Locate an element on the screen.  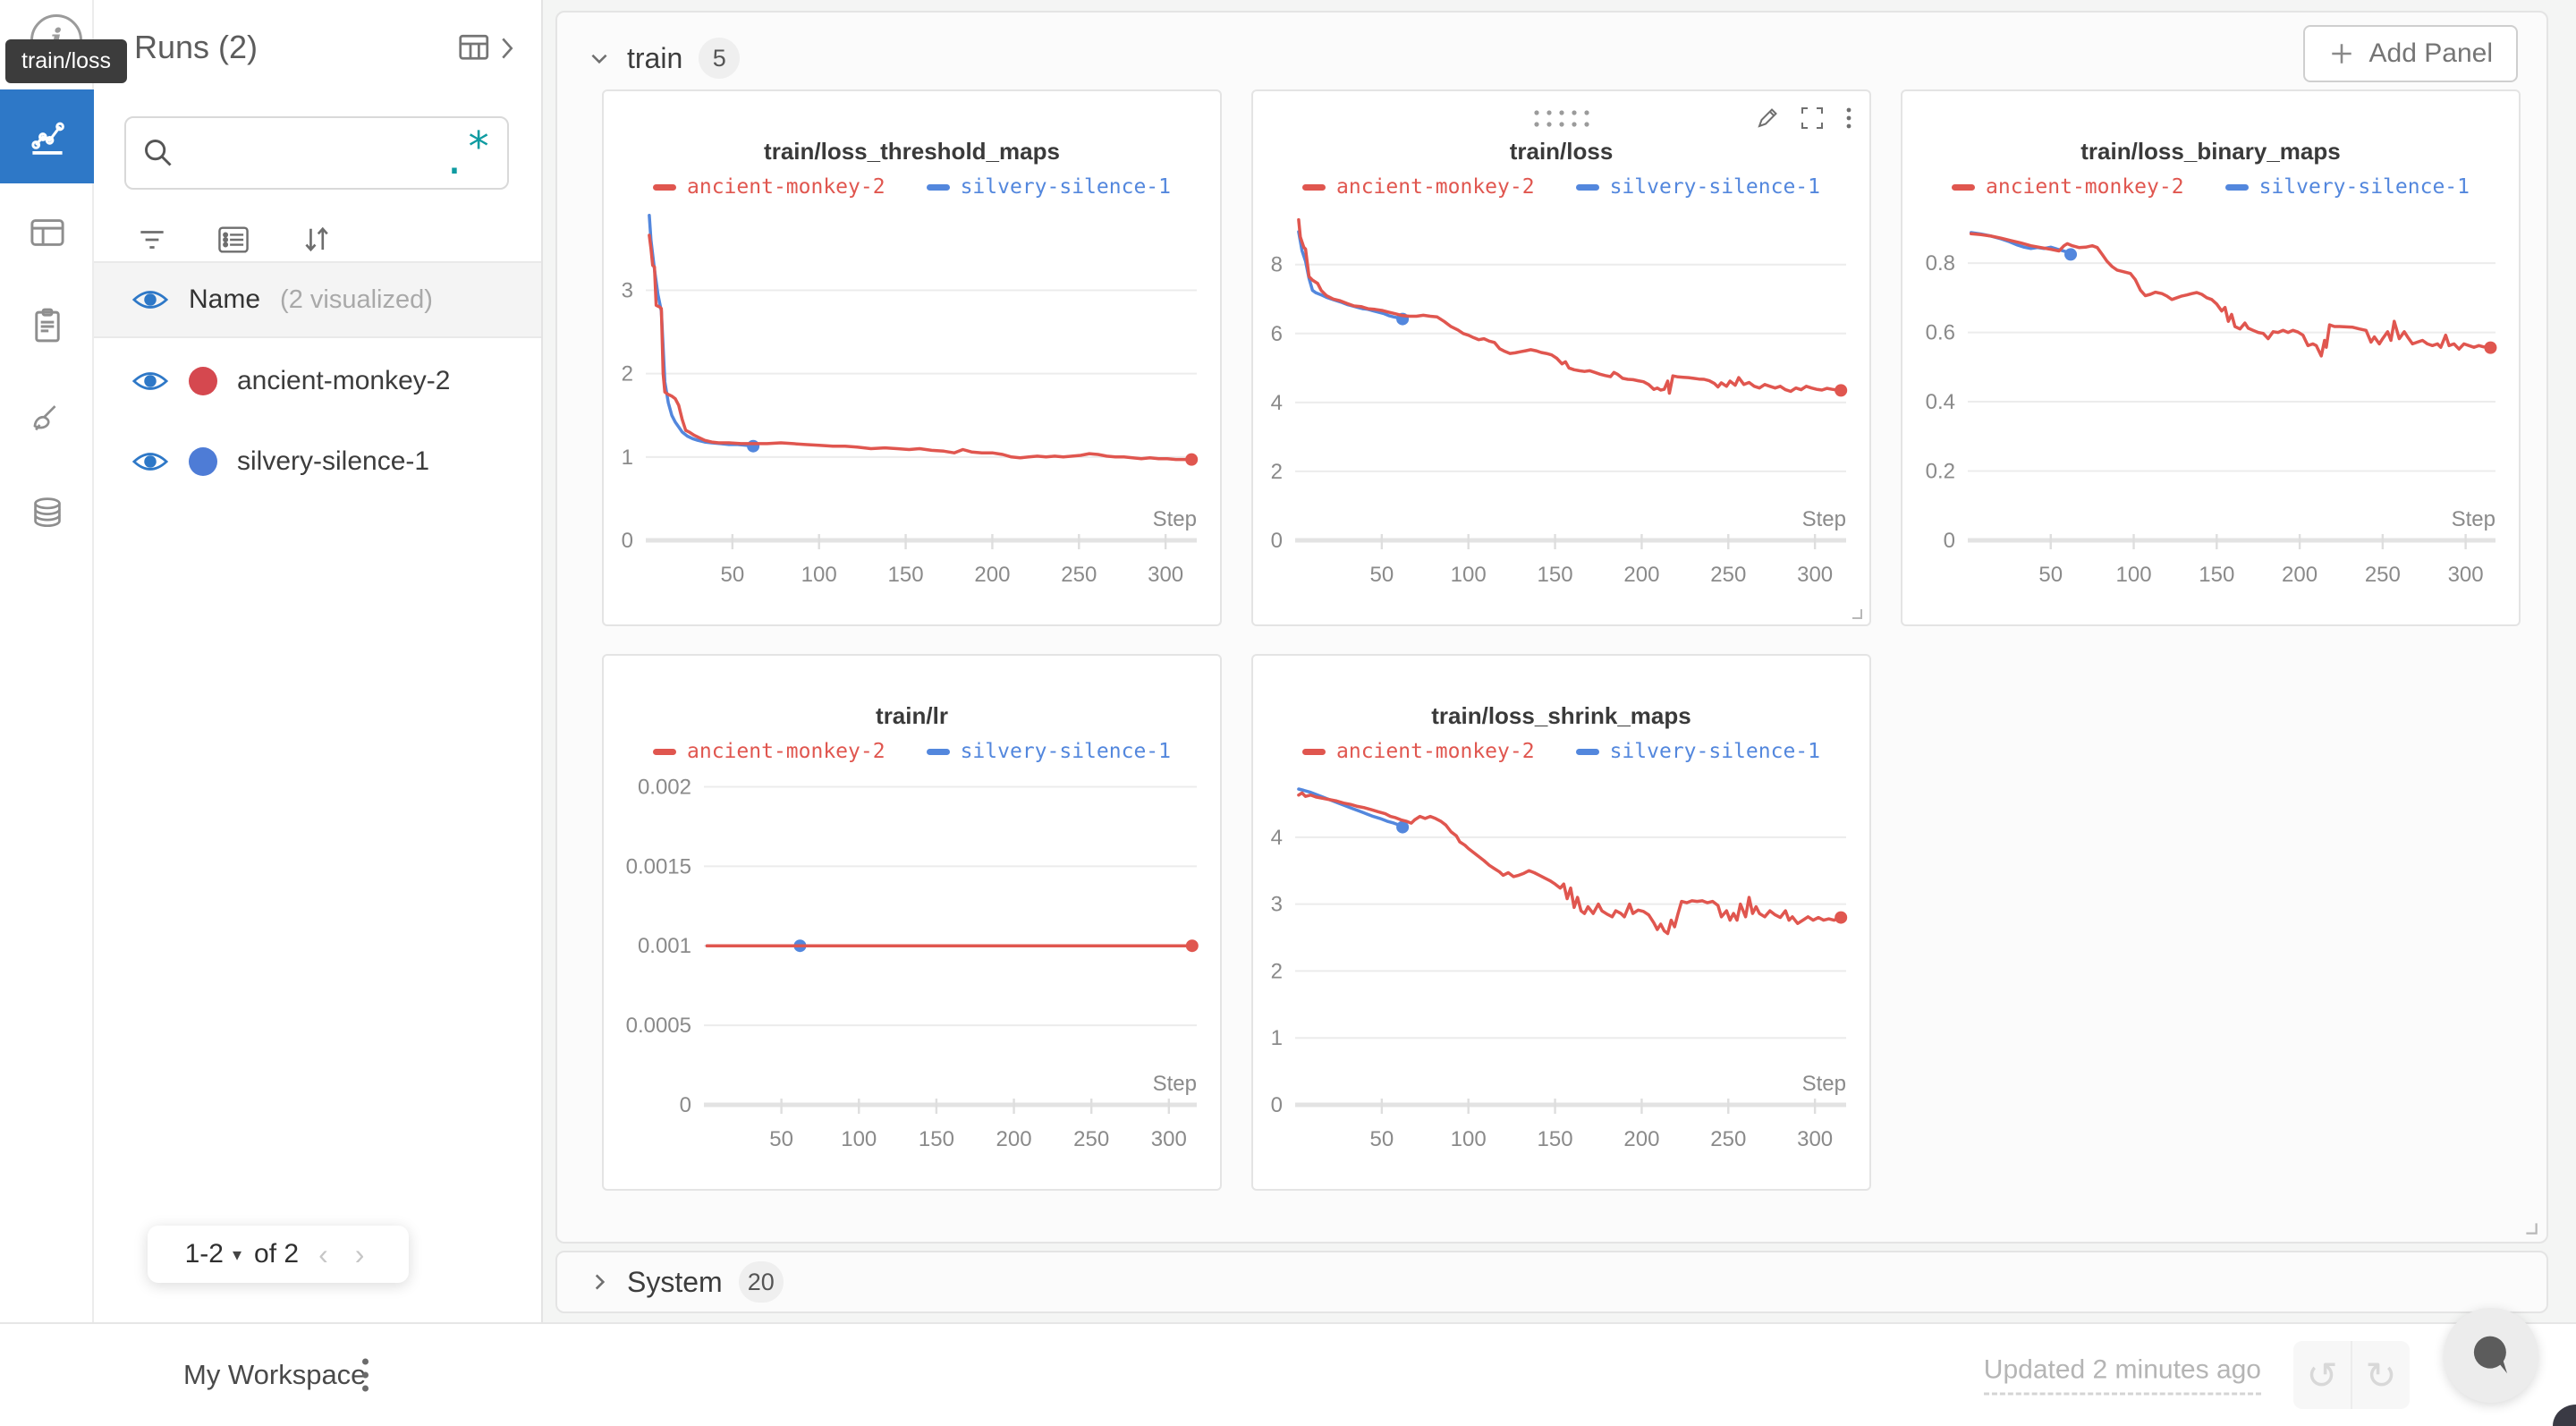
svg-text: 200 is located at coordinates (1014, 1139).